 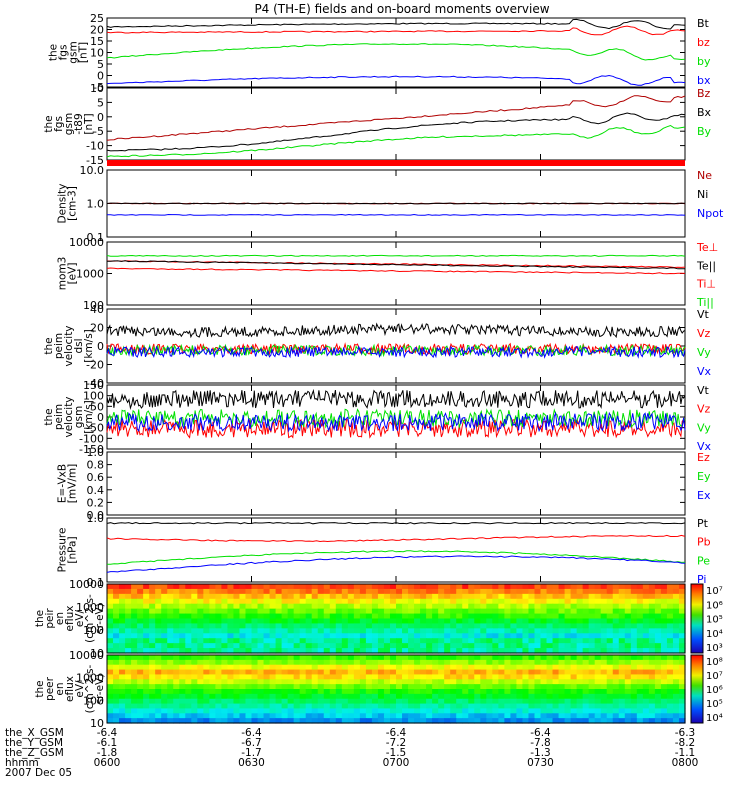 I want to click on ytick-label: -5, so click(x=98, y=131).